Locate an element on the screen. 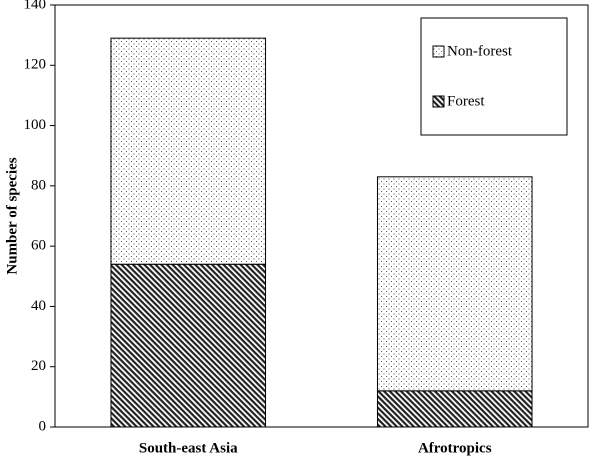 This screenshot has height=460, width=598. y-tick-label: 60 is located at coordinates (38, 246).